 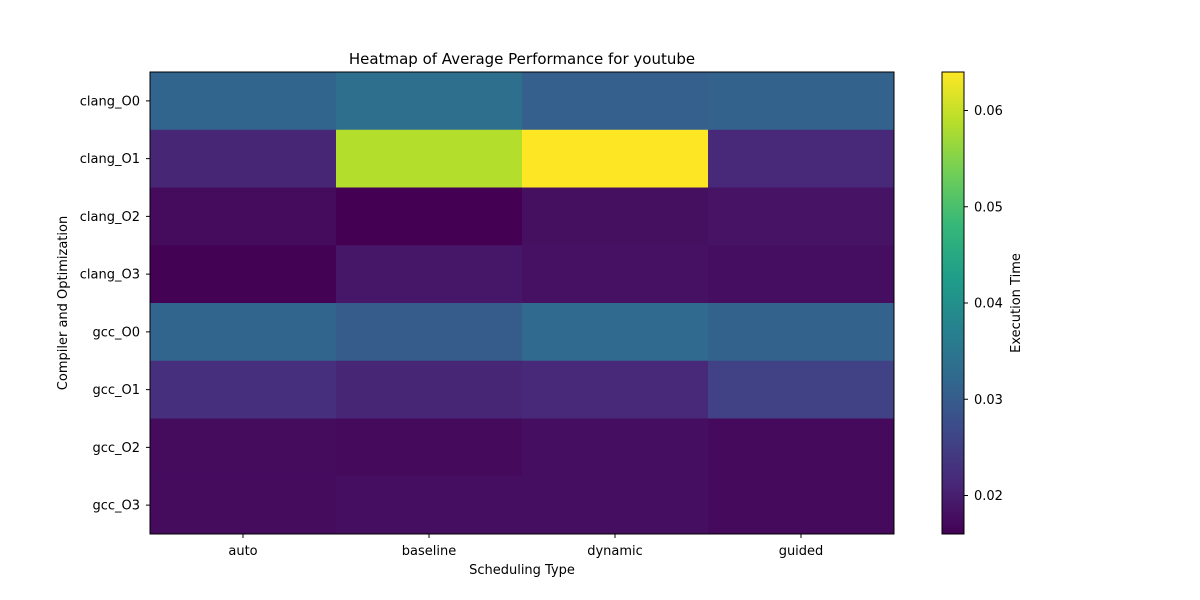 What do you see at coordinates (801, 216) in the screenshot?
I see `heatmap-cell-clang_O2-guided` at bounding box center [801, 216].